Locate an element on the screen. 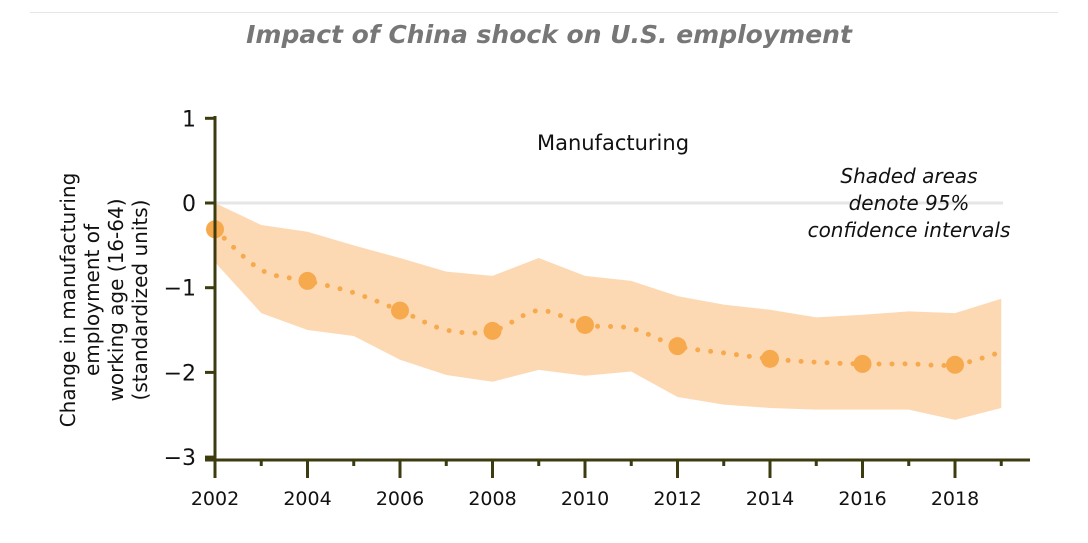  data-point-2008 is located at coordinates (492, 330).